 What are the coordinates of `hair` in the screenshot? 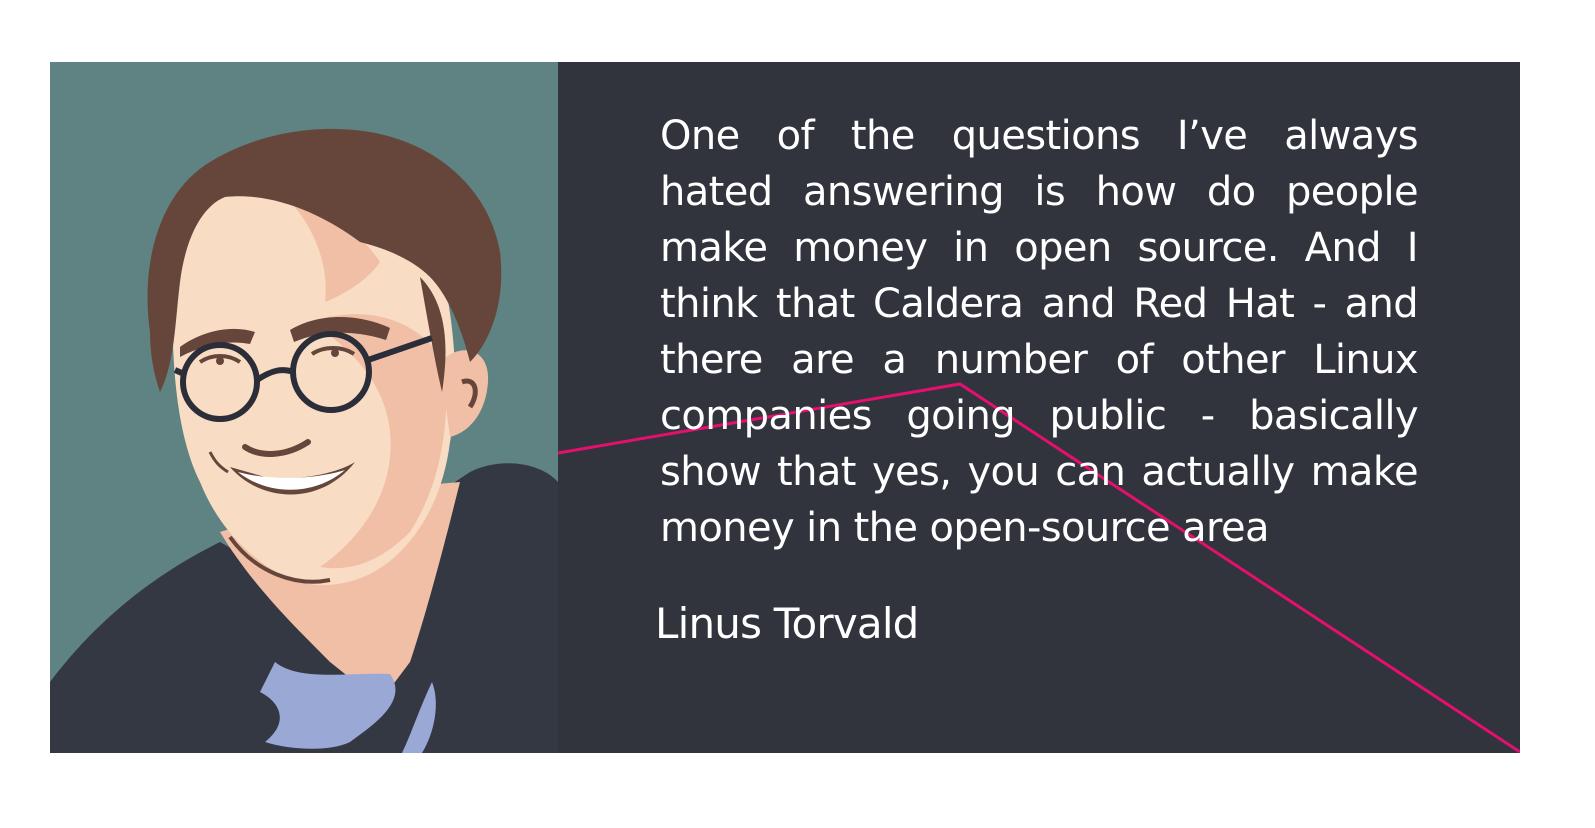 It's located at (324, 260).